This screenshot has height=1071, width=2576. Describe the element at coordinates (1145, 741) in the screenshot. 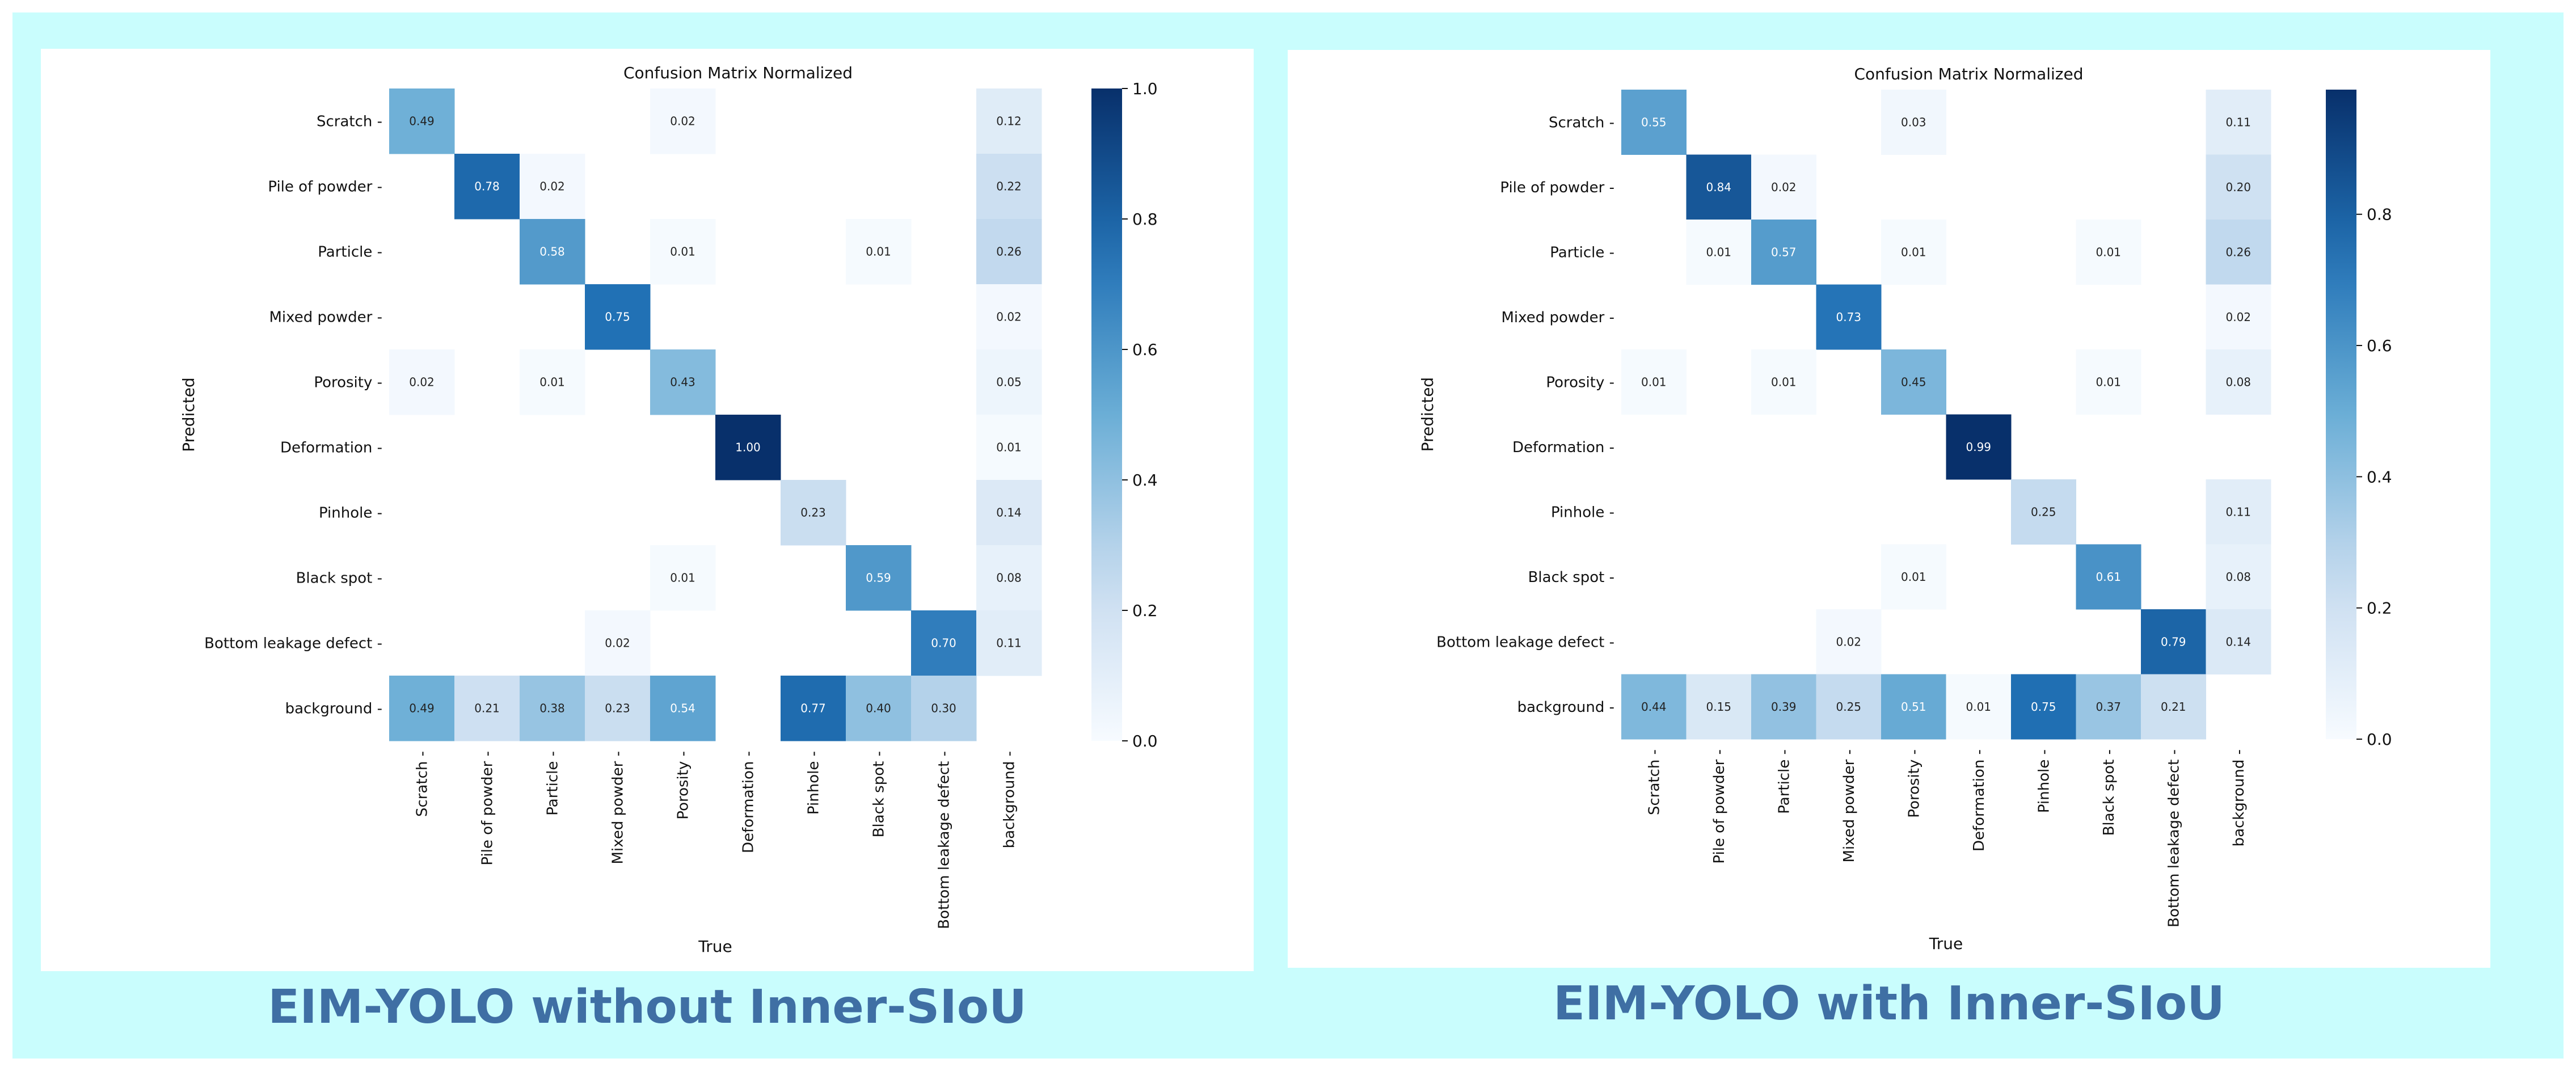

I see `colorbar-tick-label: 0.0` at that location.